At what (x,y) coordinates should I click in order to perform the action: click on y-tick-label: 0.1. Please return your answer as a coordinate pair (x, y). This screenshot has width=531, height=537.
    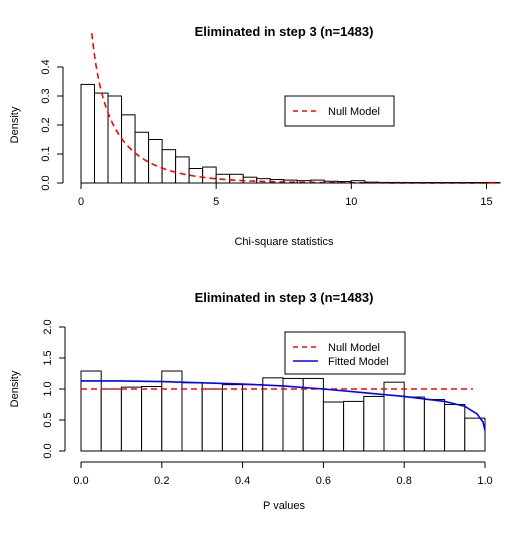
    Looking at the image, I should click on (46, 153).